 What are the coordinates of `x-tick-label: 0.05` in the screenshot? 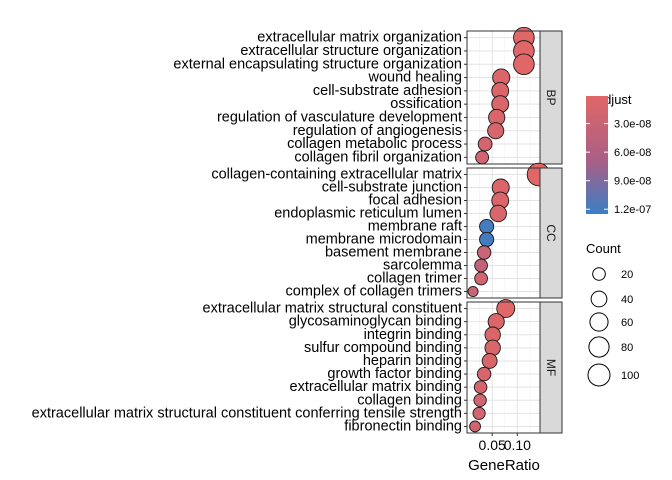 It's located at (492, 445).